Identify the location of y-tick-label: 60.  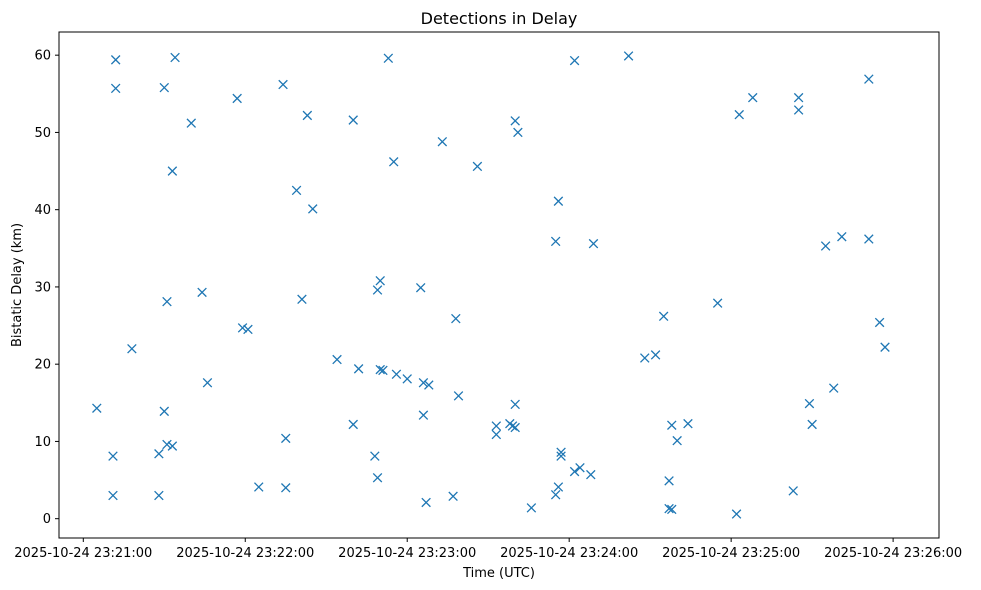
(42, 56).